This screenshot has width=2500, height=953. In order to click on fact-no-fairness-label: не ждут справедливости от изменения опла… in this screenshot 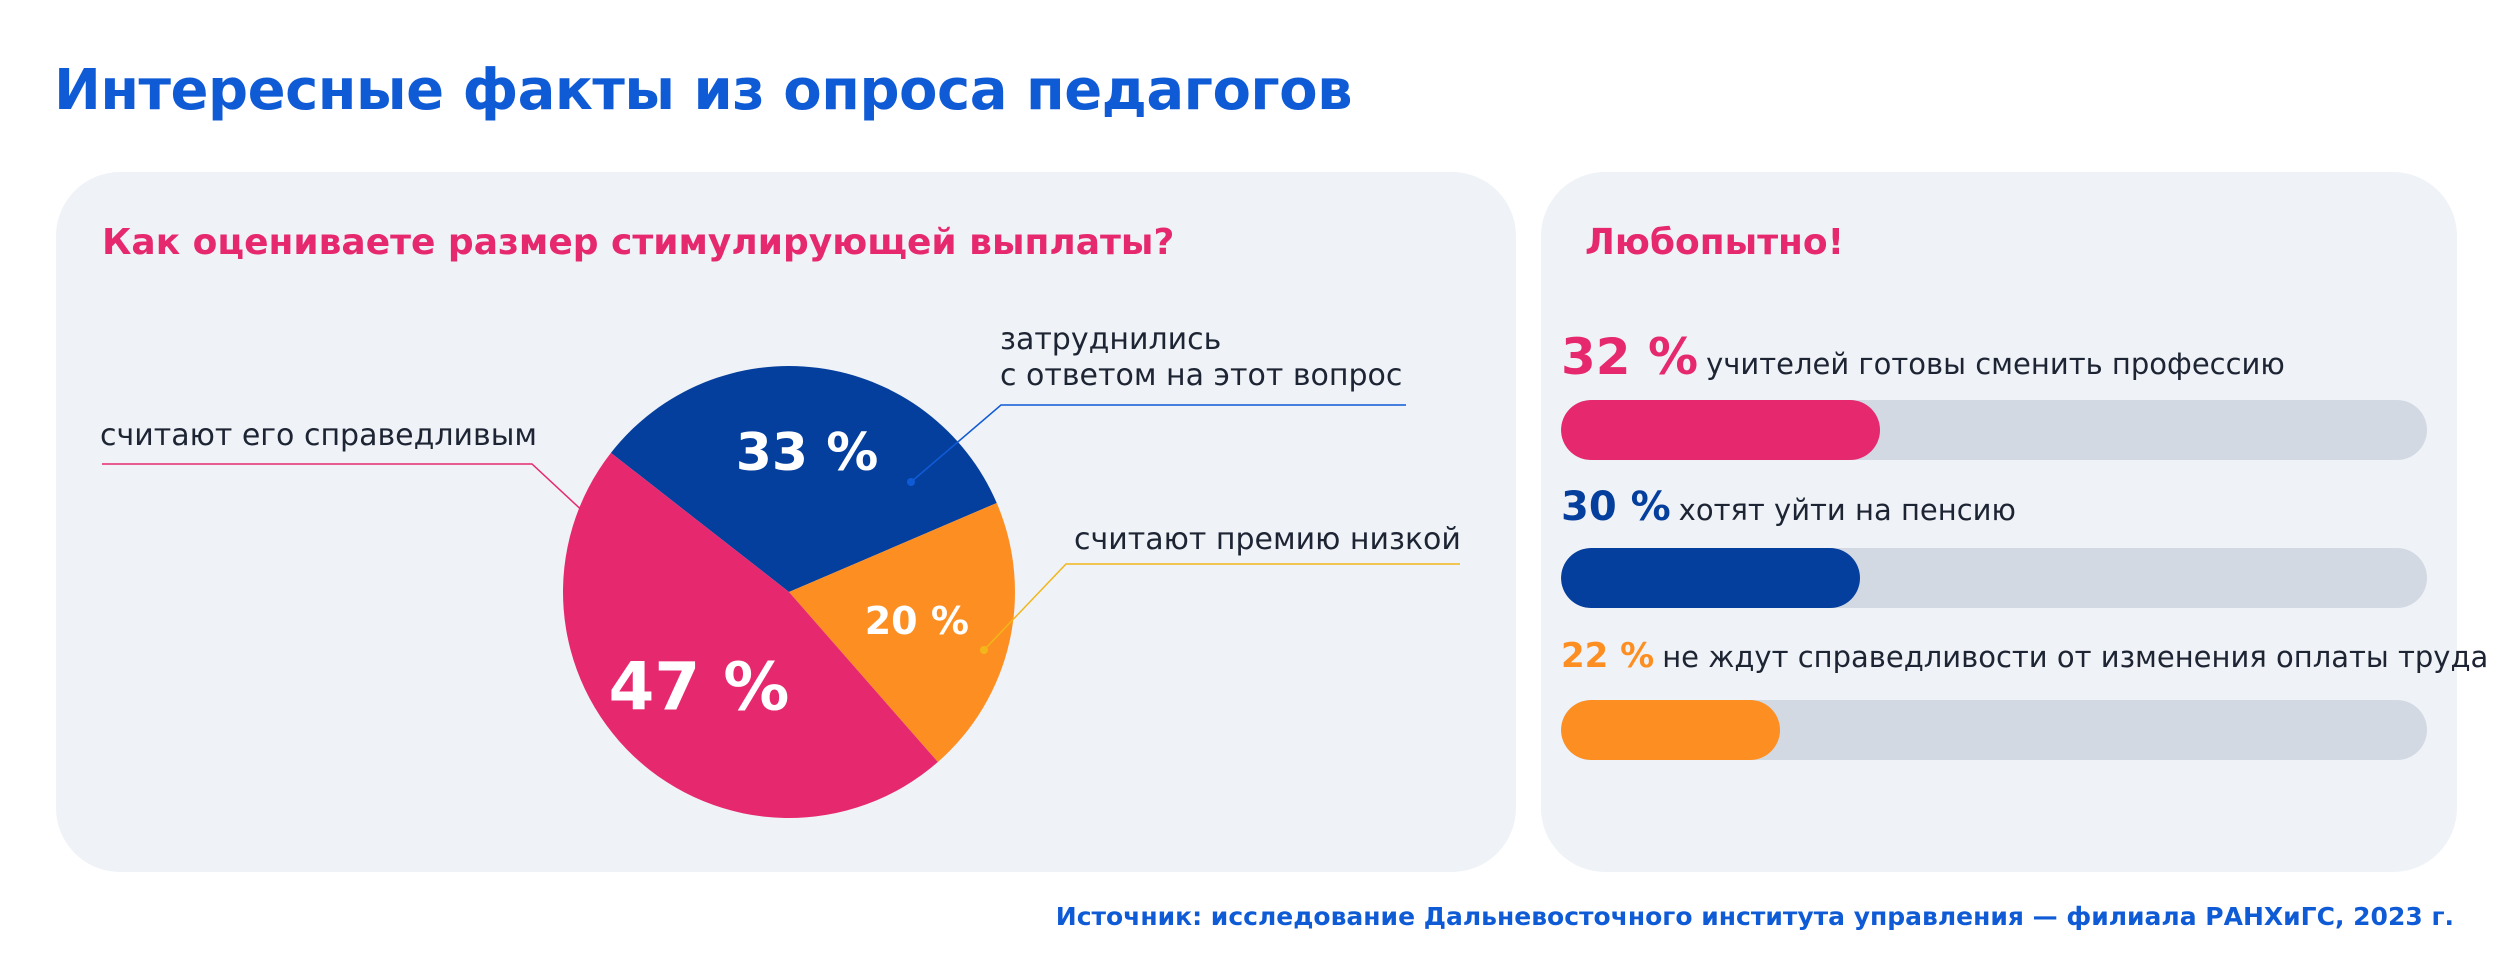, I will do `click(2075, 657)`.